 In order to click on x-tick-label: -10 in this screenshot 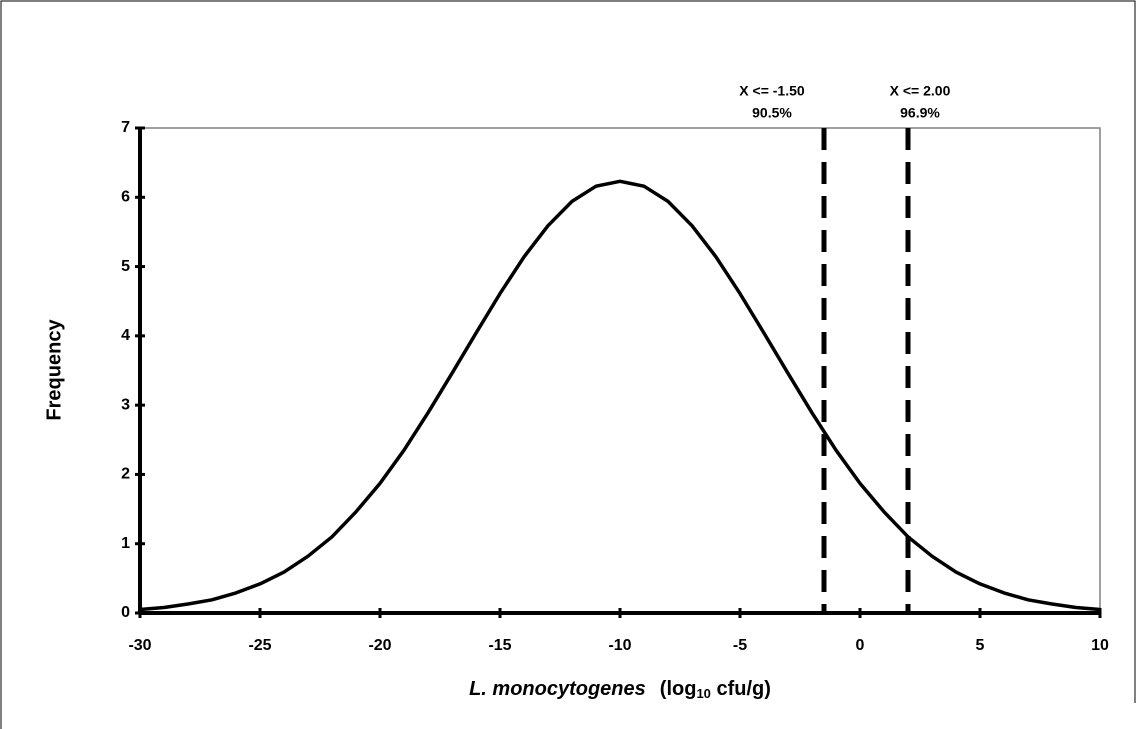, I will do `click(619, 645)`.